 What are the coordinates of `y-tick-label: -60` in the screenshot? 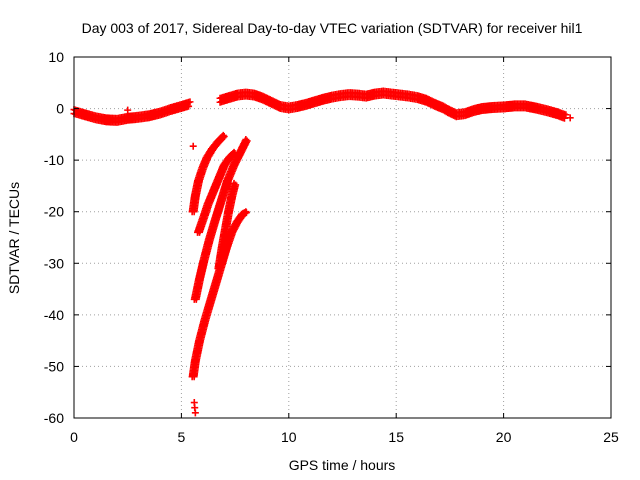 It's located at (54, 418).